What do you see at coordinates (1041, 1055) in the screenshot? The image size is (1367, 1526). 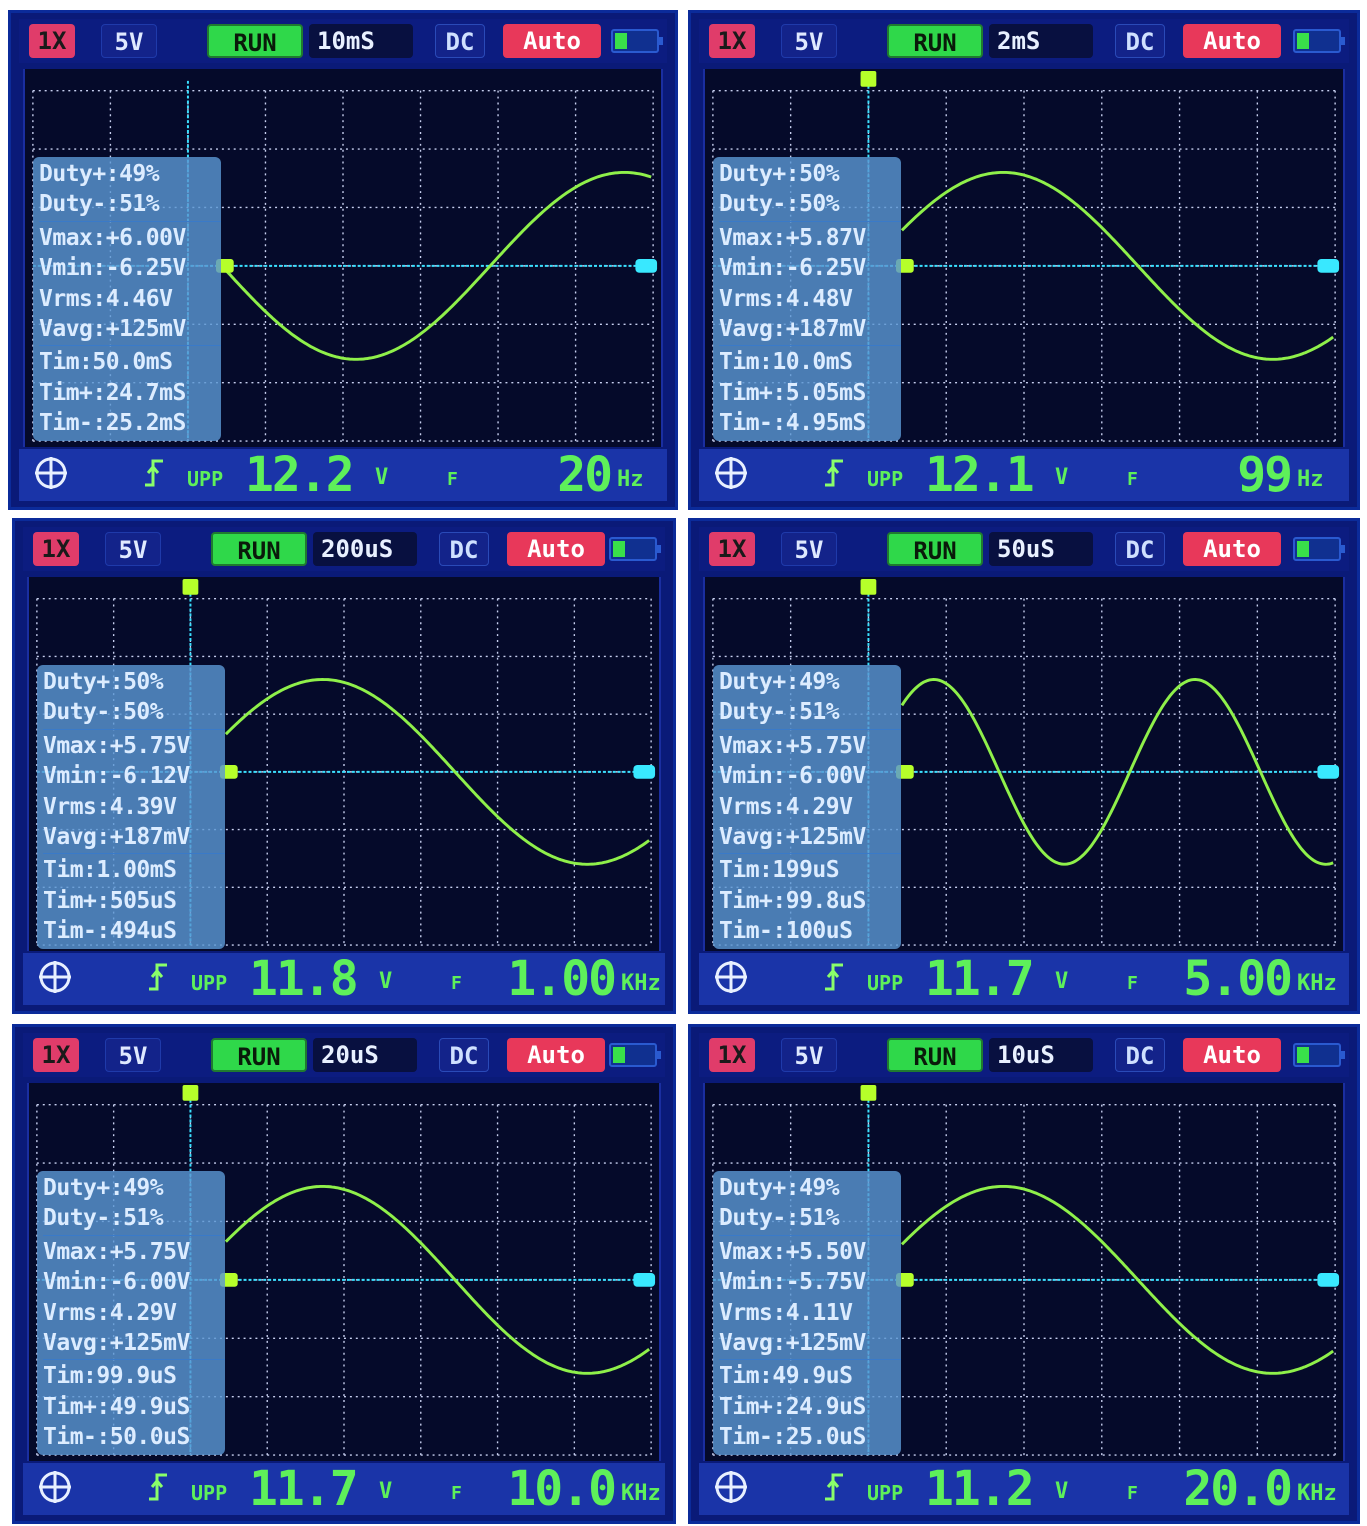 I see `time-per-div-button: 10uS` at bounding box center [1041, 1055].